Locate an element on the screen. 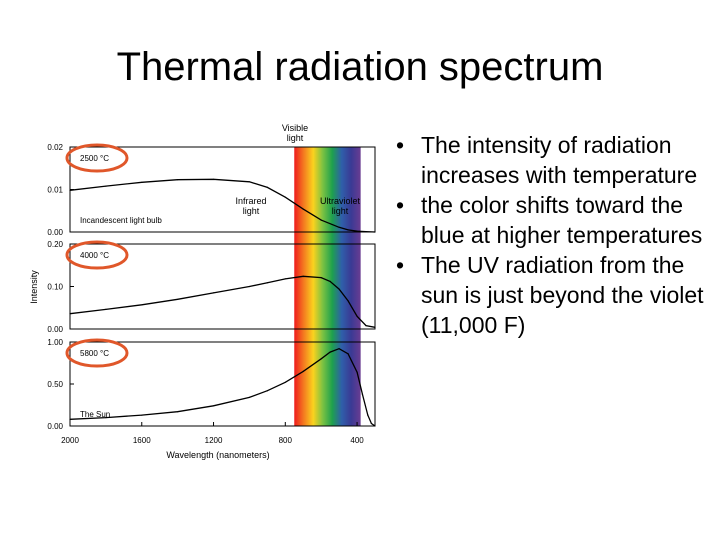 The width and height of the screenshot is (720, 540). temperature-label: 2500 °C is located at coordinates (94, 158).